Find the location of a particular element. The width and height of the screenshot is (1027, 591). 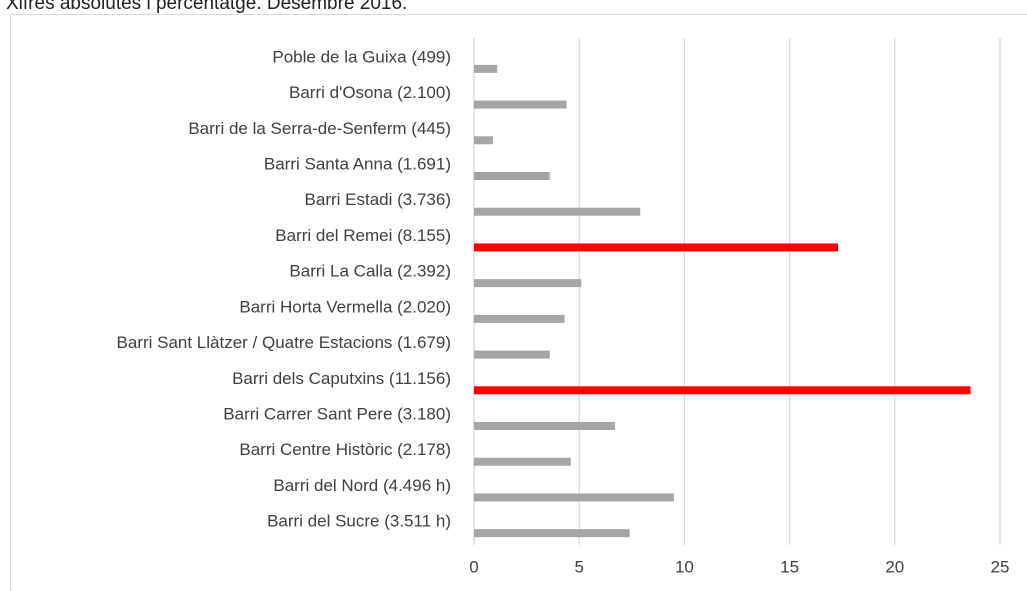

x-tick-label: 0 is located at coordinates (473, 566).